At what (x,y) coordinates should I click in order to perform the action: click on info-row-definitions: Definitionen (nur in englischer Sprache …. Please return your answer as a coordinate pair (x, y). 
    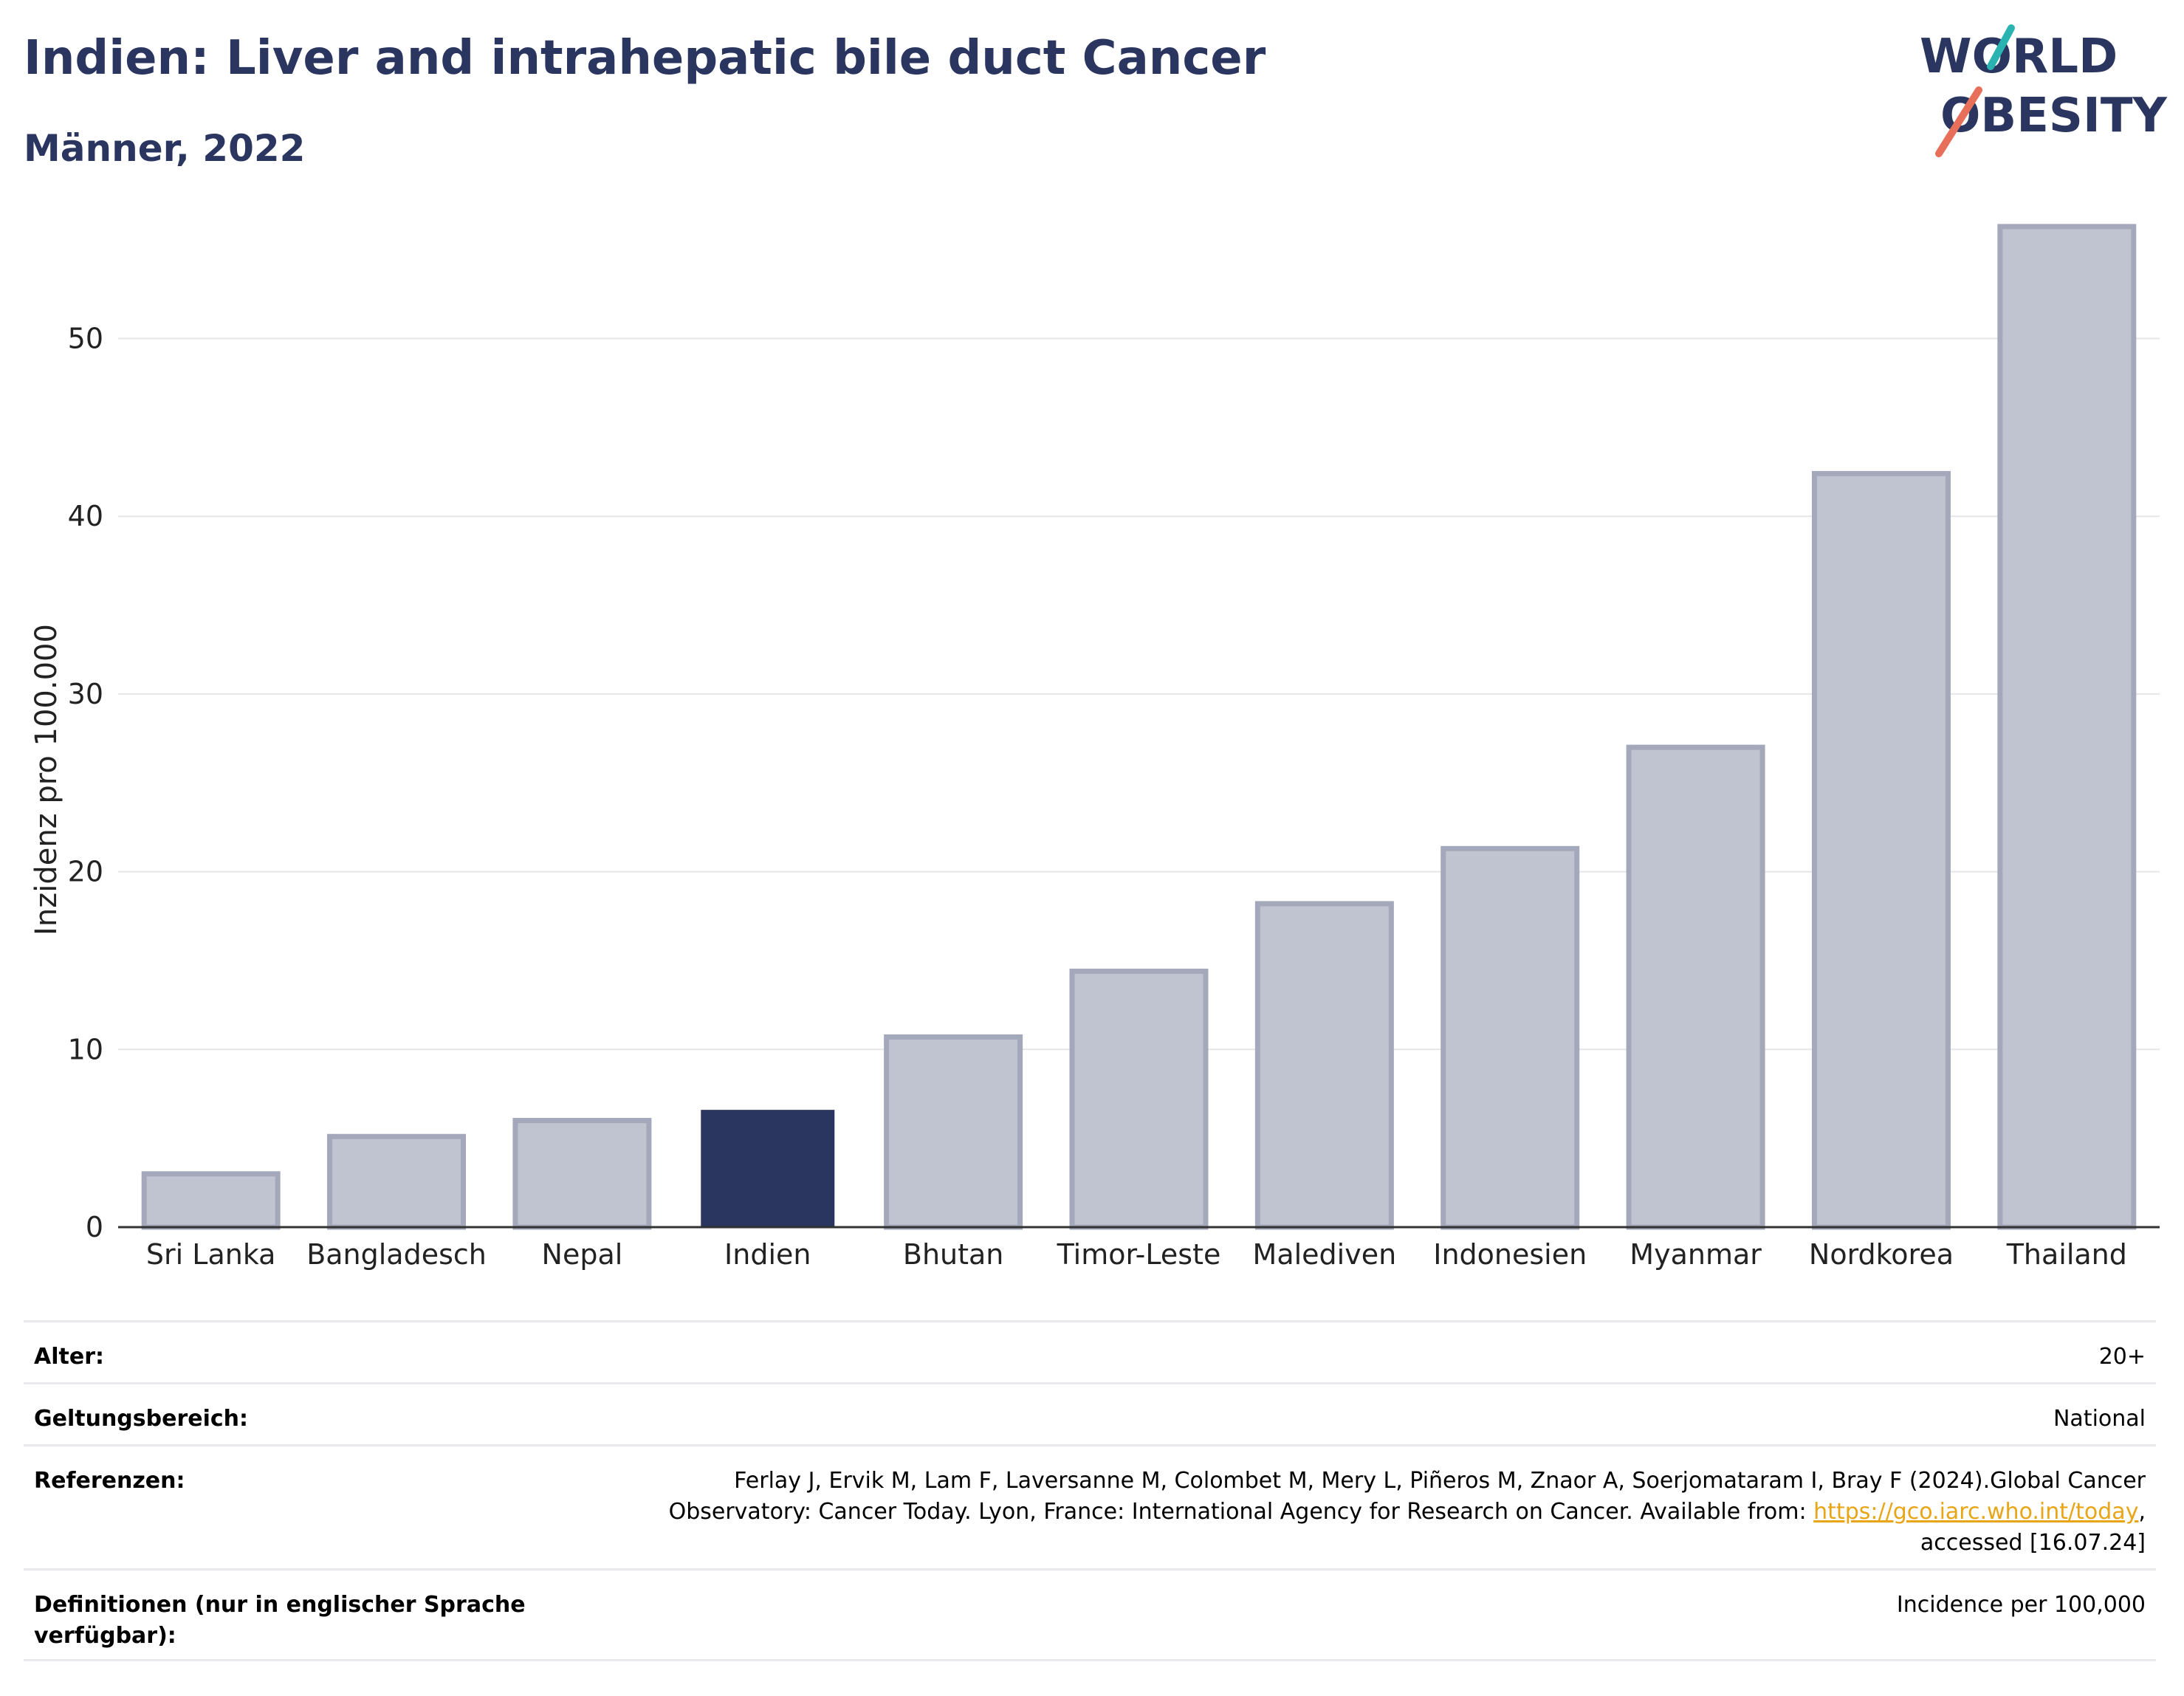
    Looking at the image, I should click on (1090, 1615).